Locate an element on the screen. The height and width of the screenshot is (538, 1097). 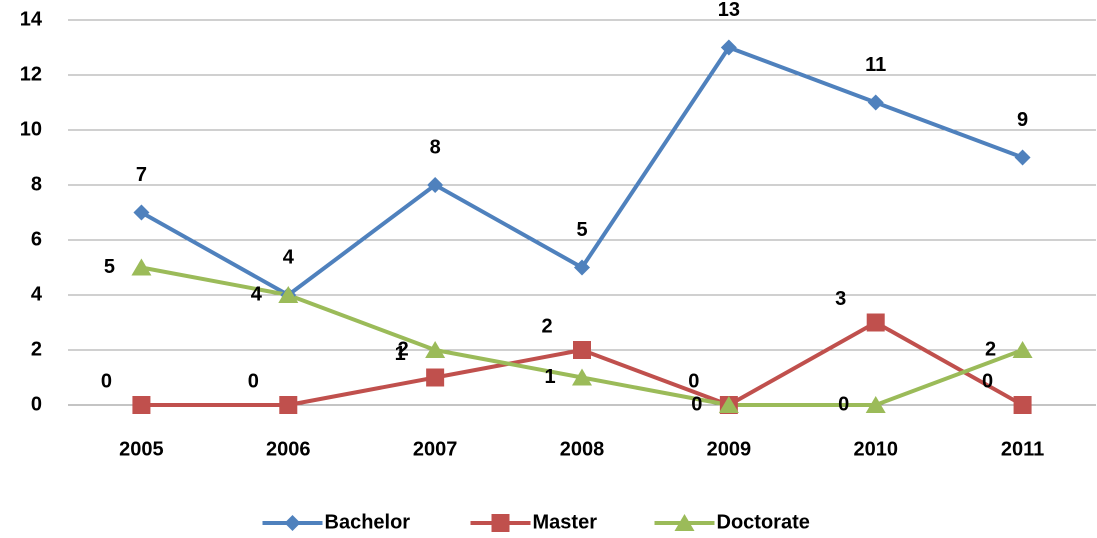
y-tick-label: 2 is located at coordinates (36, 349).